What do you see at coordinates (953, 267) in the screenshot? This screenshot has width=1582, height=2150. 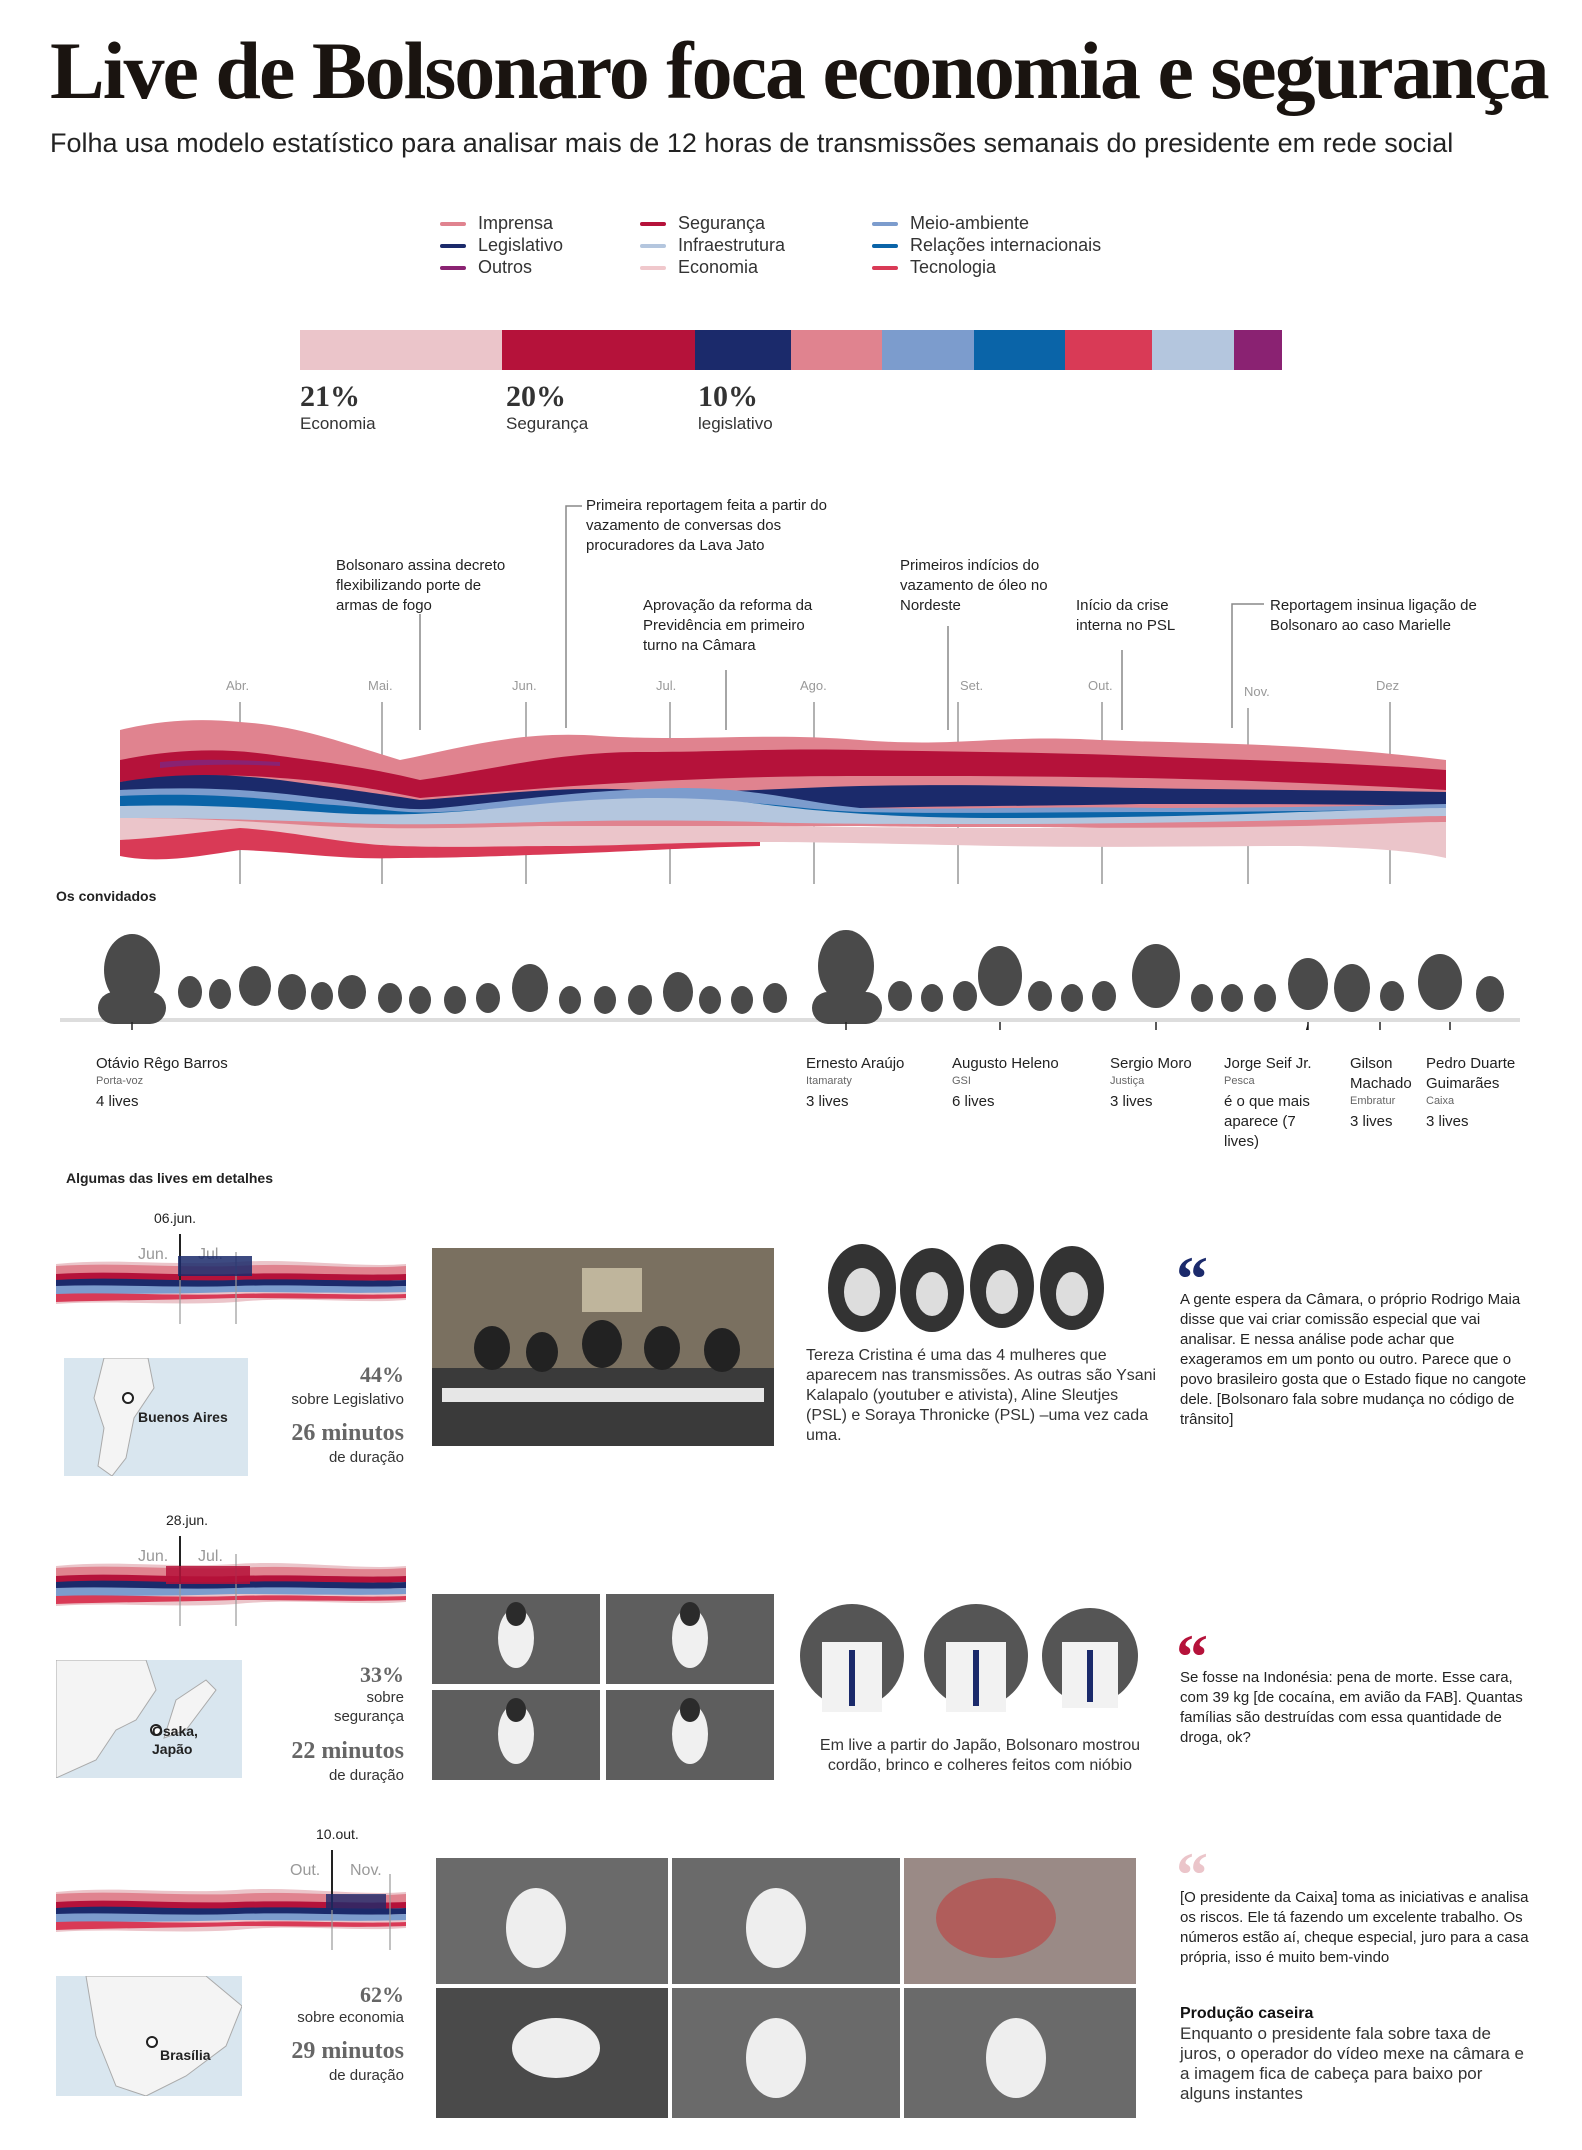 I see `legend-label: Tecnologia` at bounding box center [953, 267].